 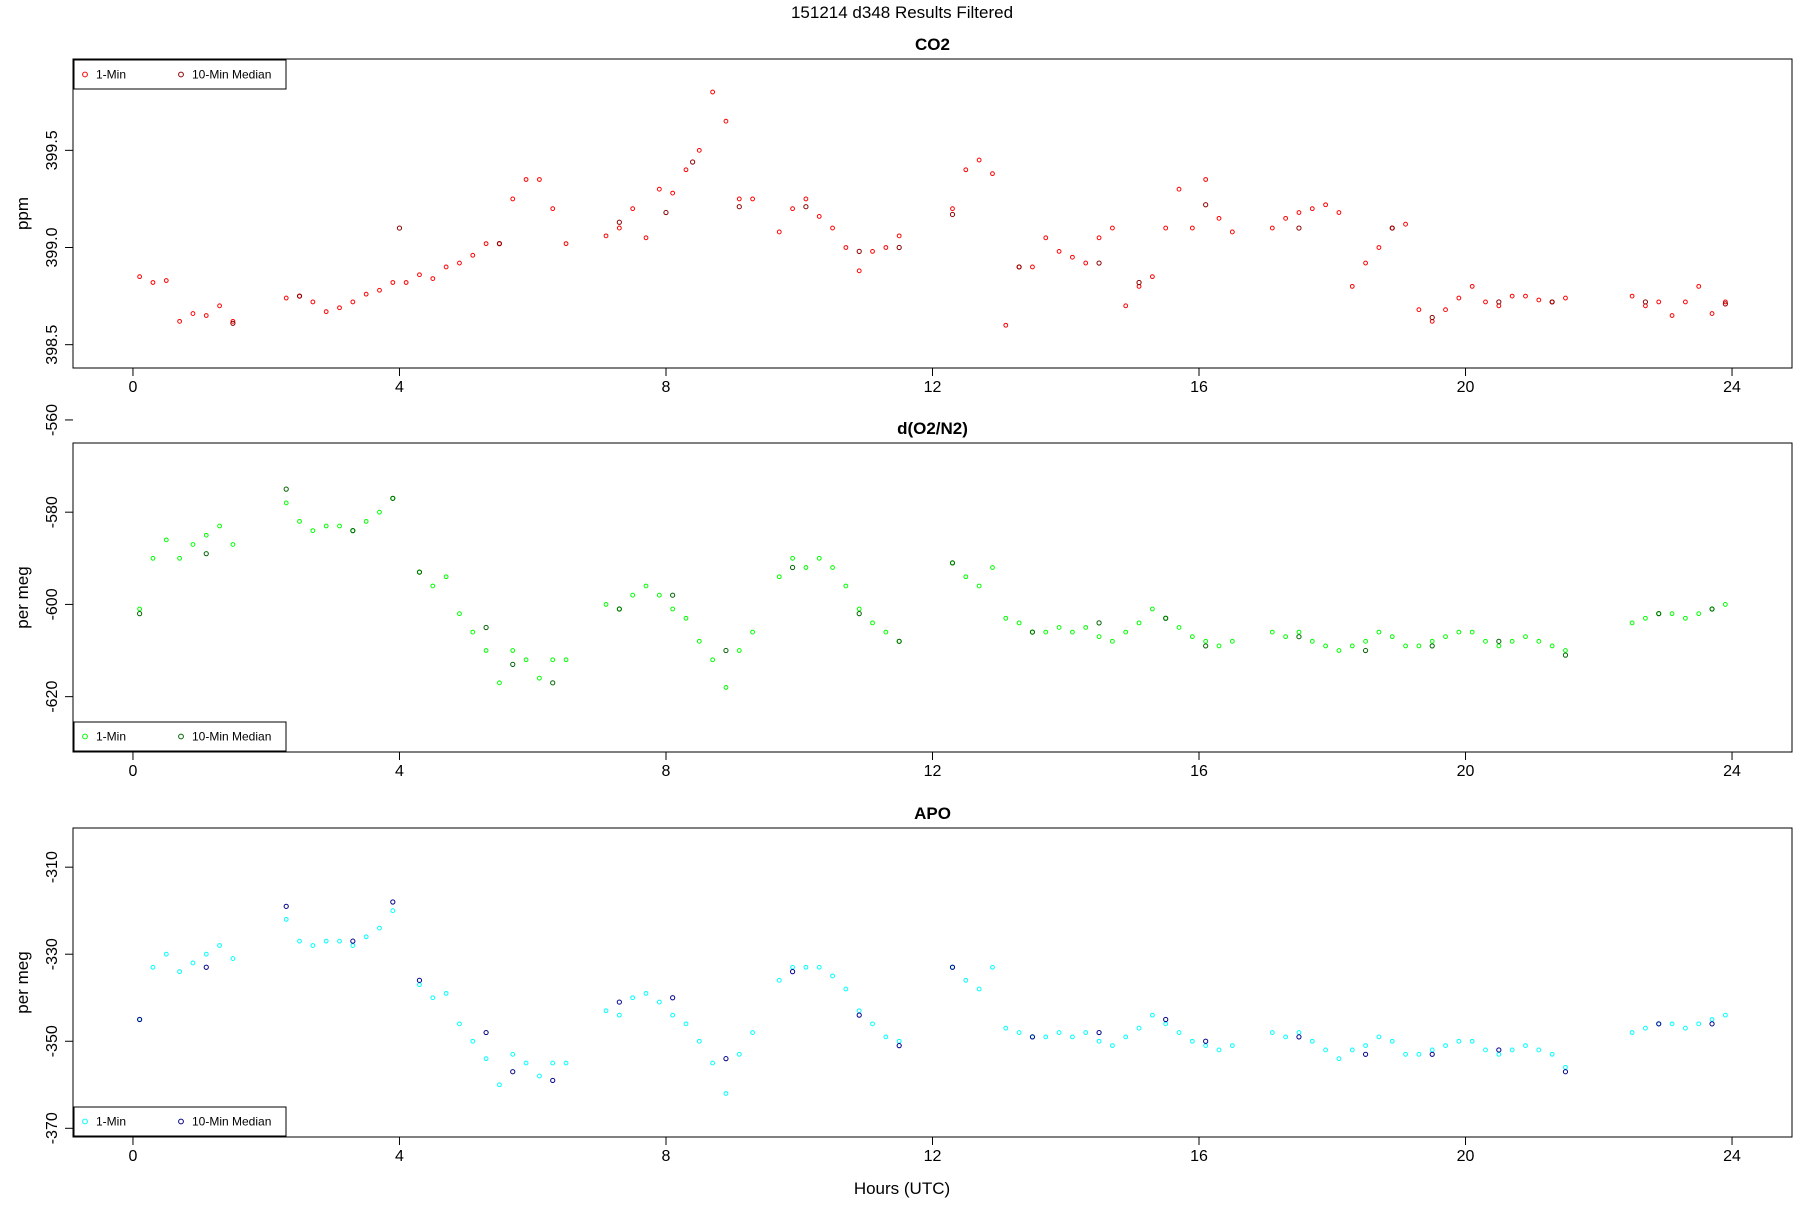 What do you see at coordinates (666, 1156) in the screenshot?
I see `x-tick-label: 8` at bounding box center [666, 1156].